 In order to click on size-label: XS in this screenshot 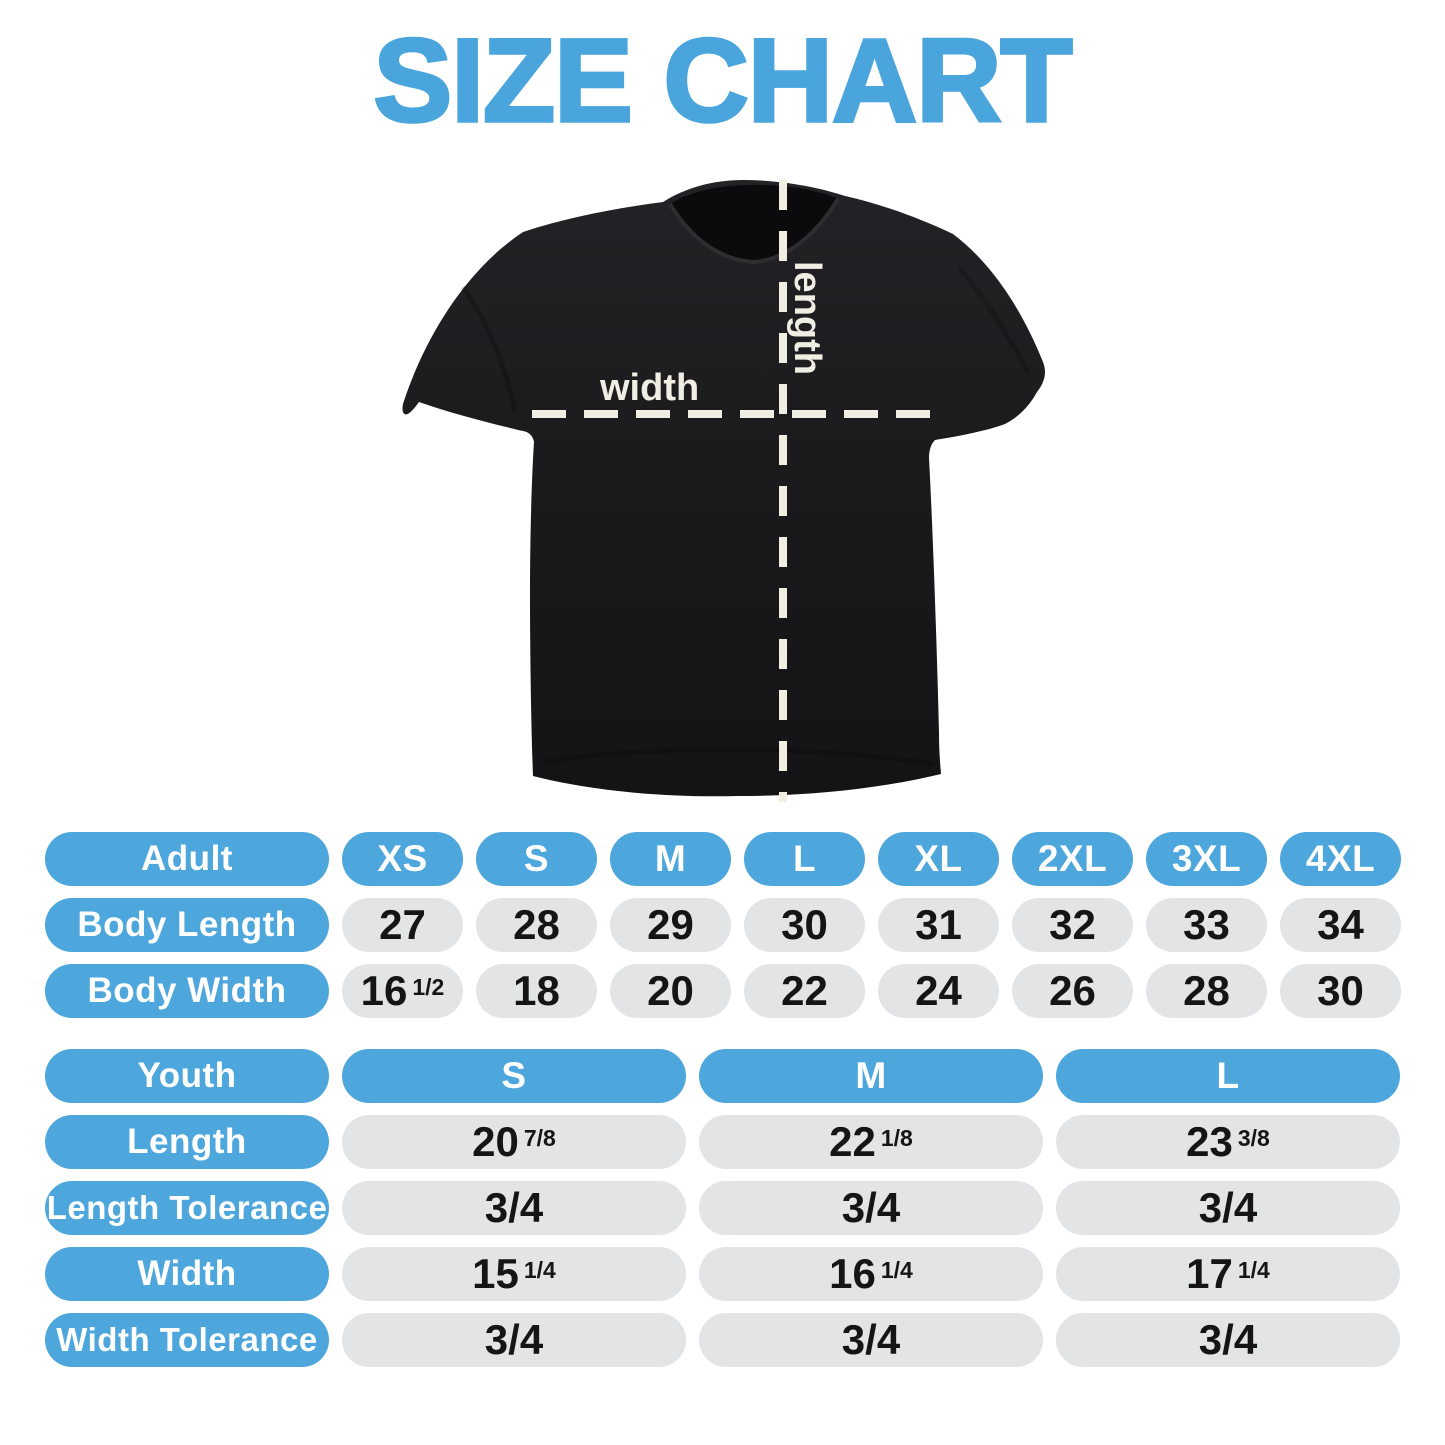, I will do `click(402, 858)`.